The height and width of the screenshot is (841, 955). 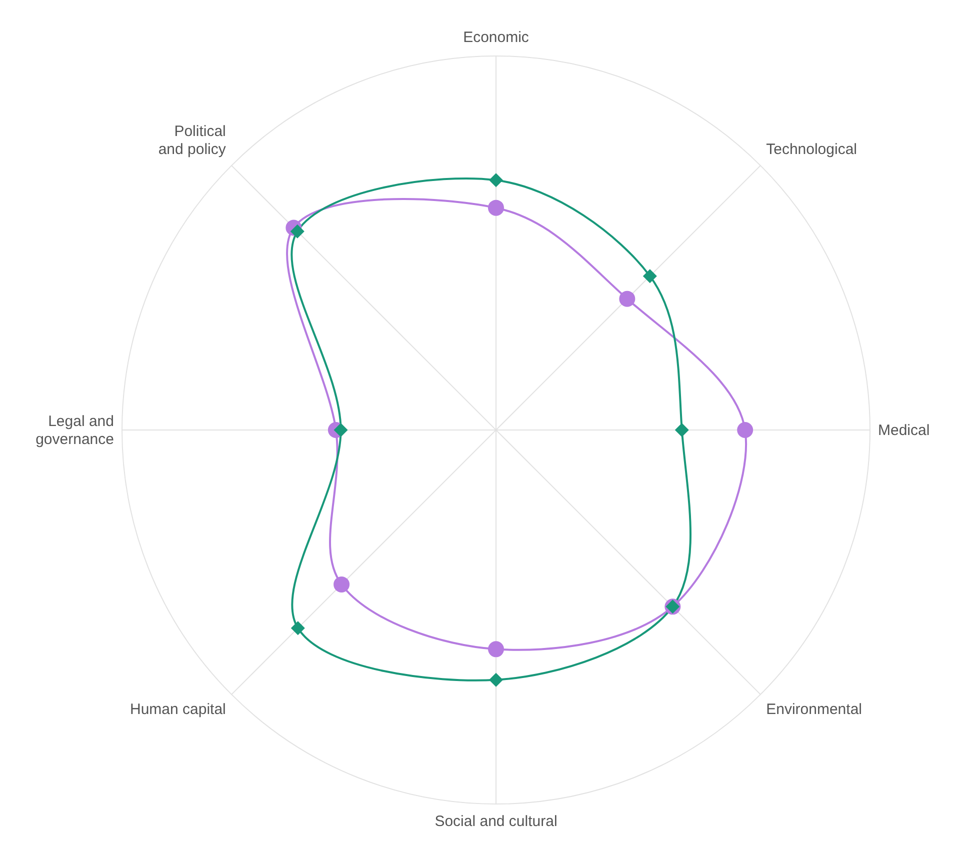 What do you see at coordinates (496, 821) in the screenshot?
I see `spoke-label: Social and cultural` at bounding box center [496, 821].